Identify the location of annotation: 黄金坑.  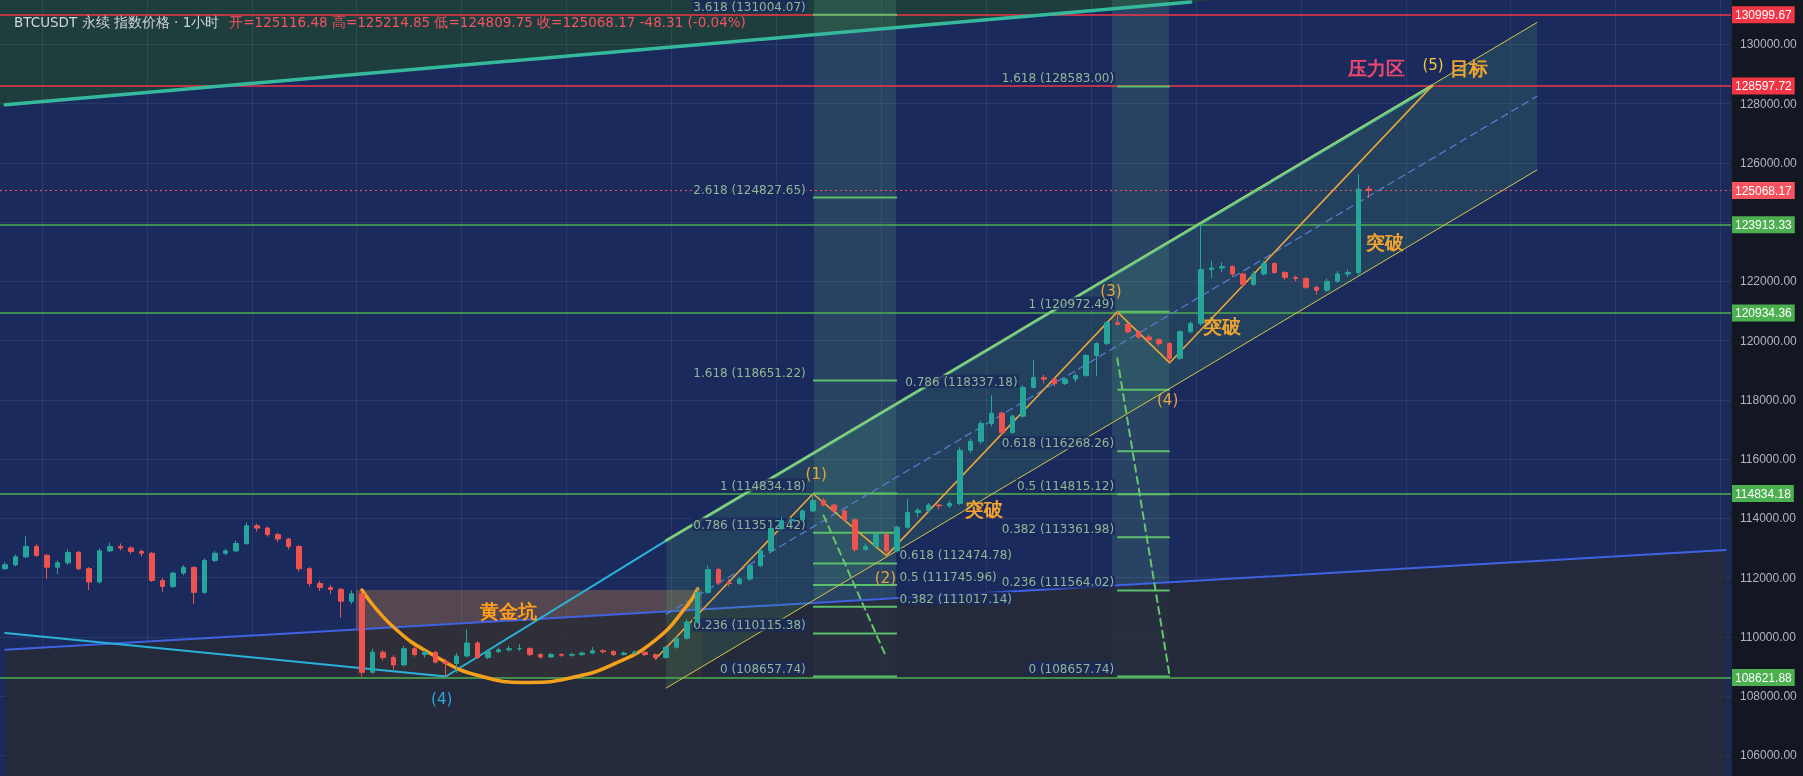
(508, 610).